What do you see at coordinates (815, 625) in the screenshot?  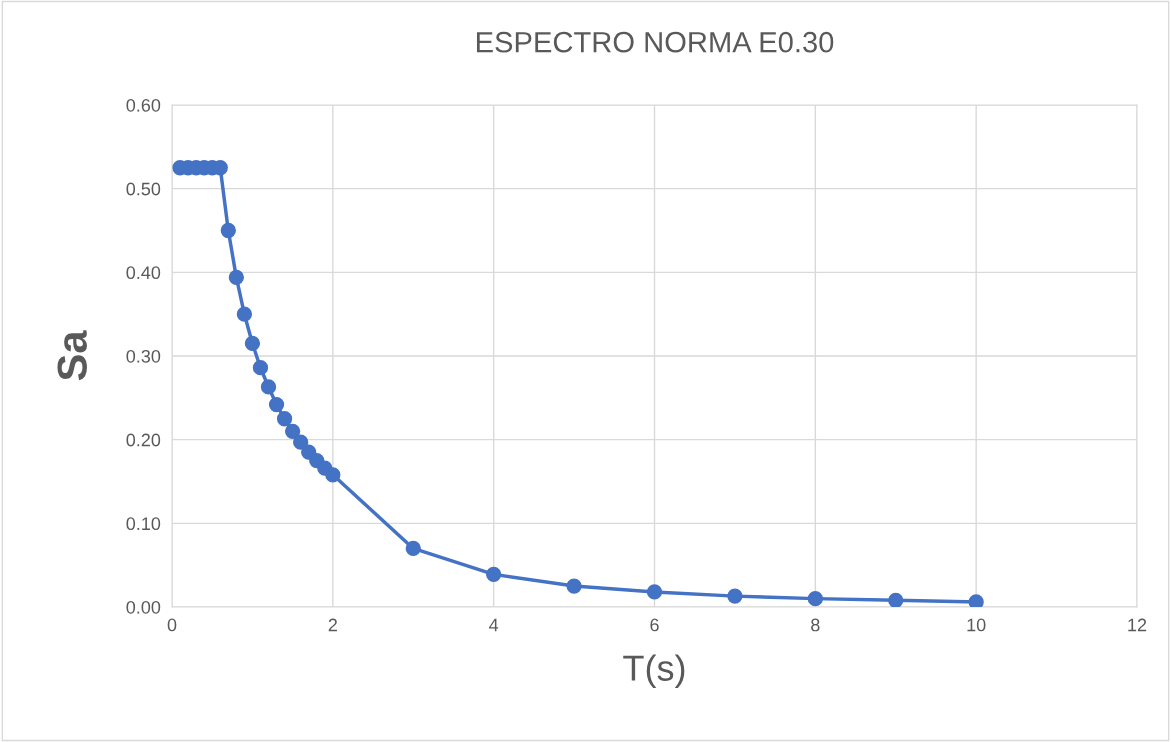 I see `x-tick-label: 8` at bounding box center [815, 625].